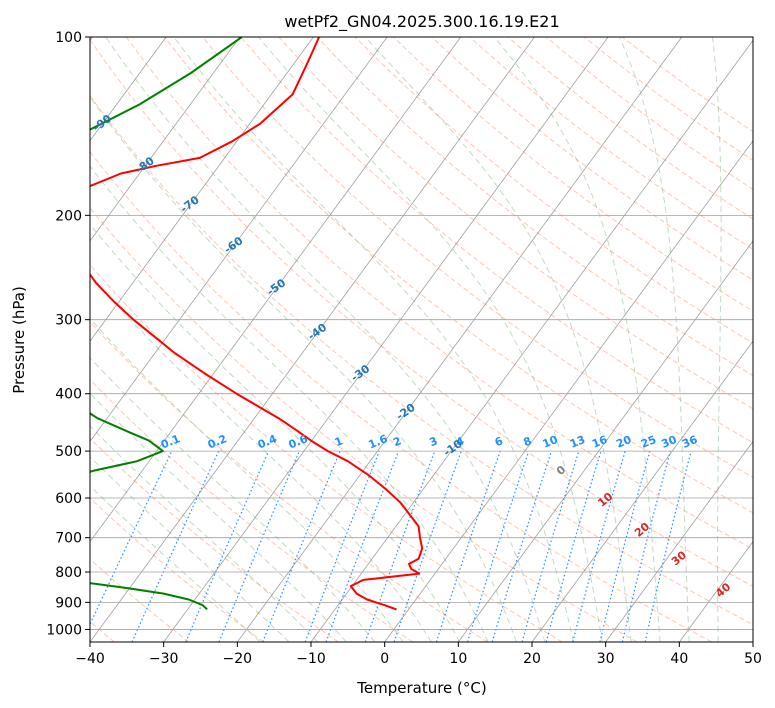 The height and width of the screenshot is (708, 775). Describe the element at coordinates (19, 340) in the screenshot. I see `y-axis-label: Pressure (hPa)` at that location.